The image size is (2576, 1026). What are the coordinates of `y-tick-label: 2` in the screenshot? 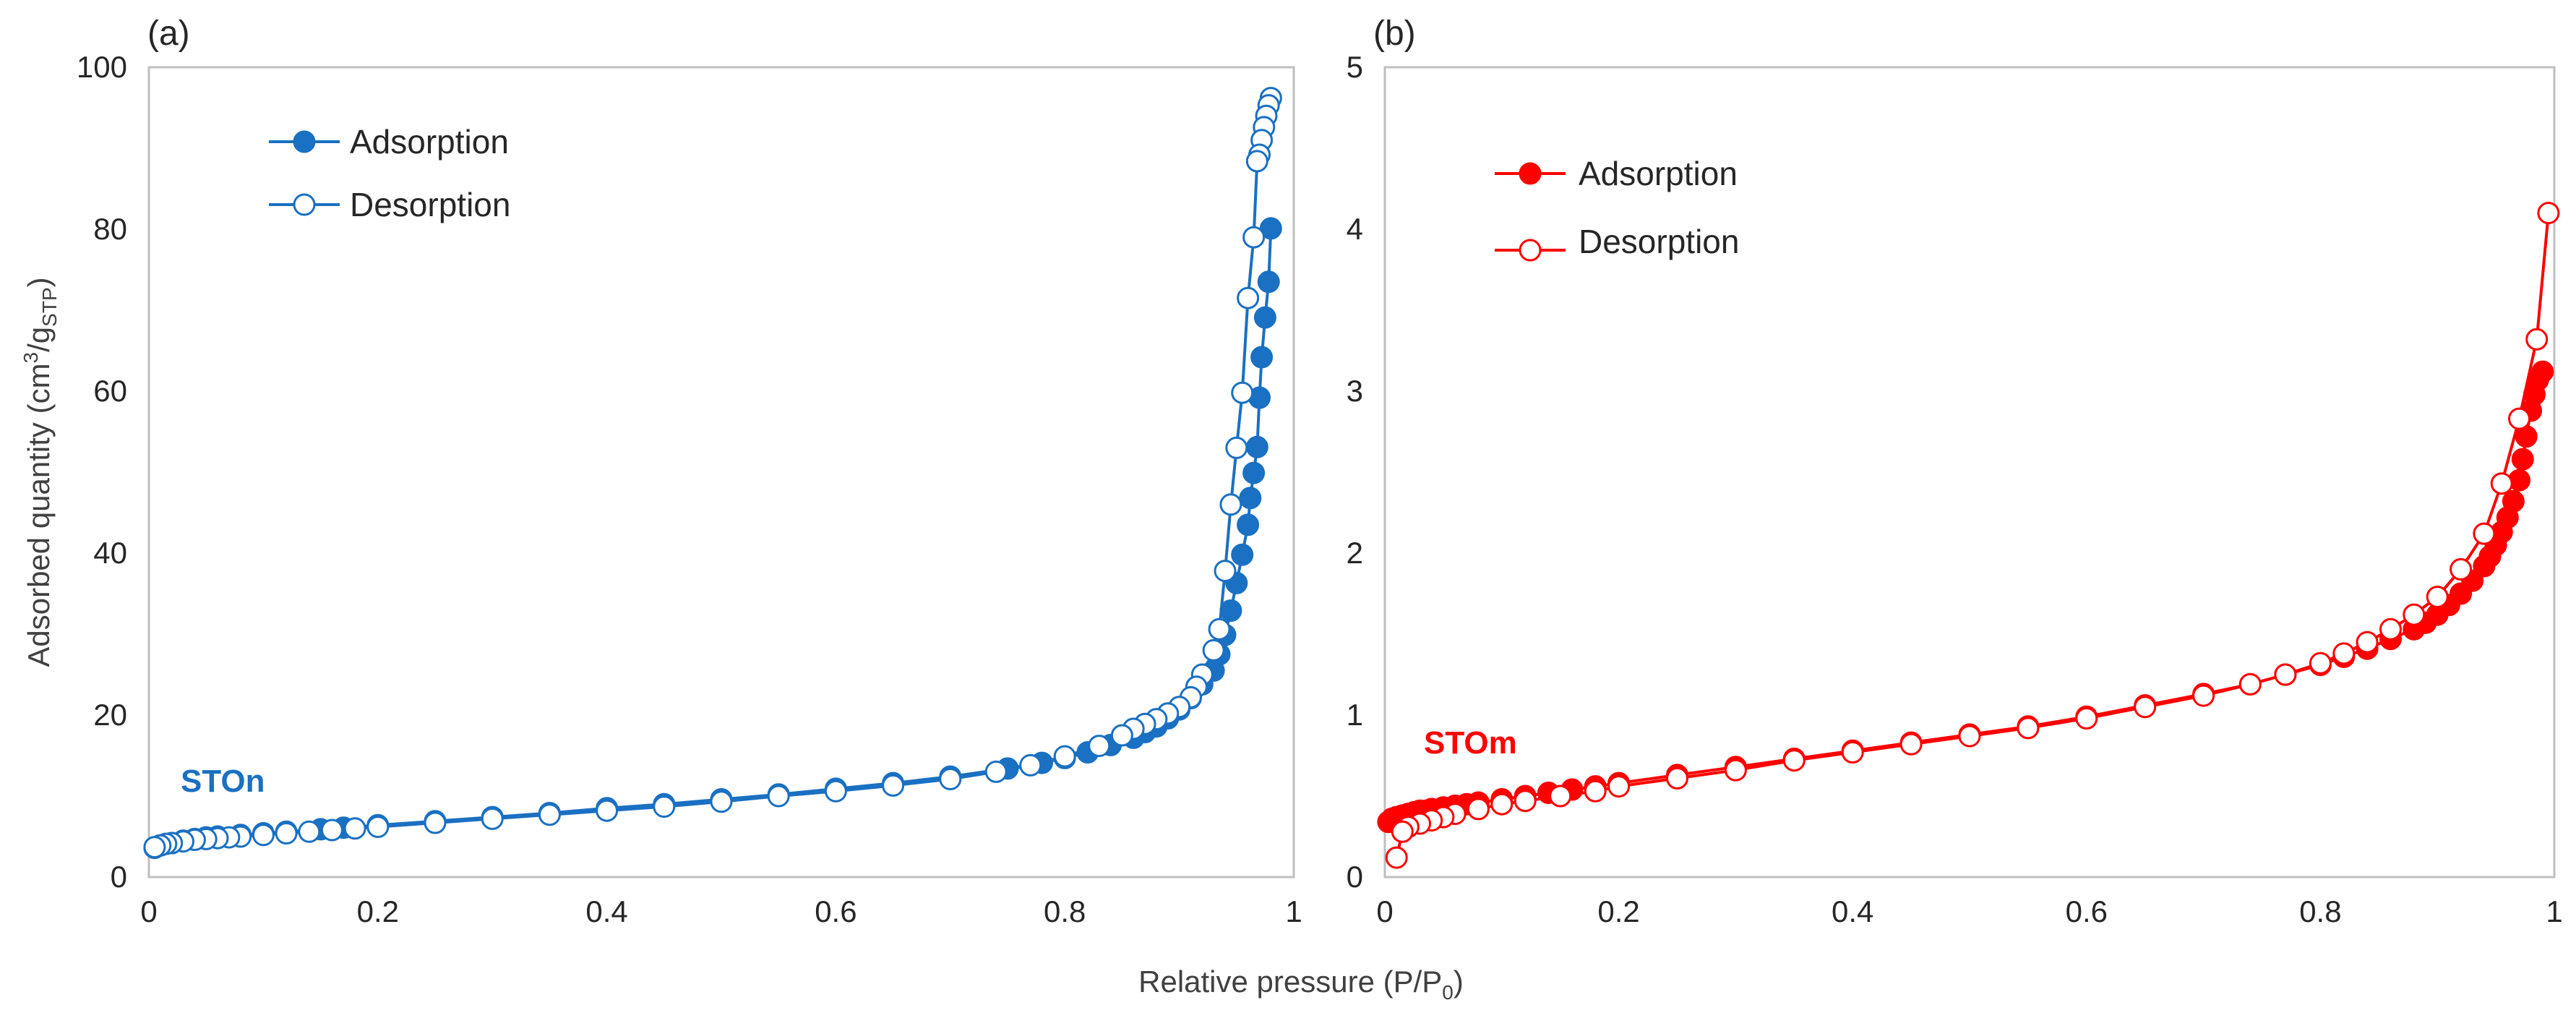 It's located at (1355, 553).